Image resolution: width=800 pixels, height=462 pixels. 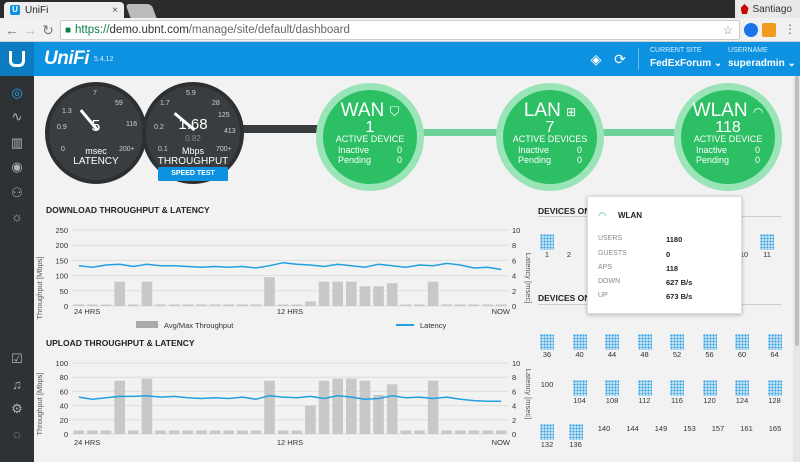 I want to click on device-cell: 44, so click(x=612, y=346).